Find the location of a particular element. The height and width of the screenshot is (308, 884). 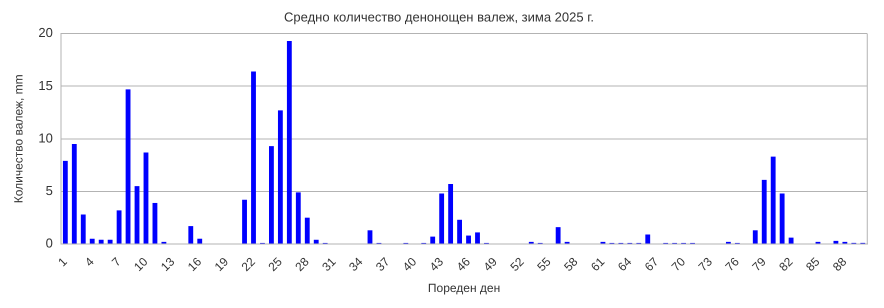

x-tick-label: 49 is located at coordinates (490, 264).